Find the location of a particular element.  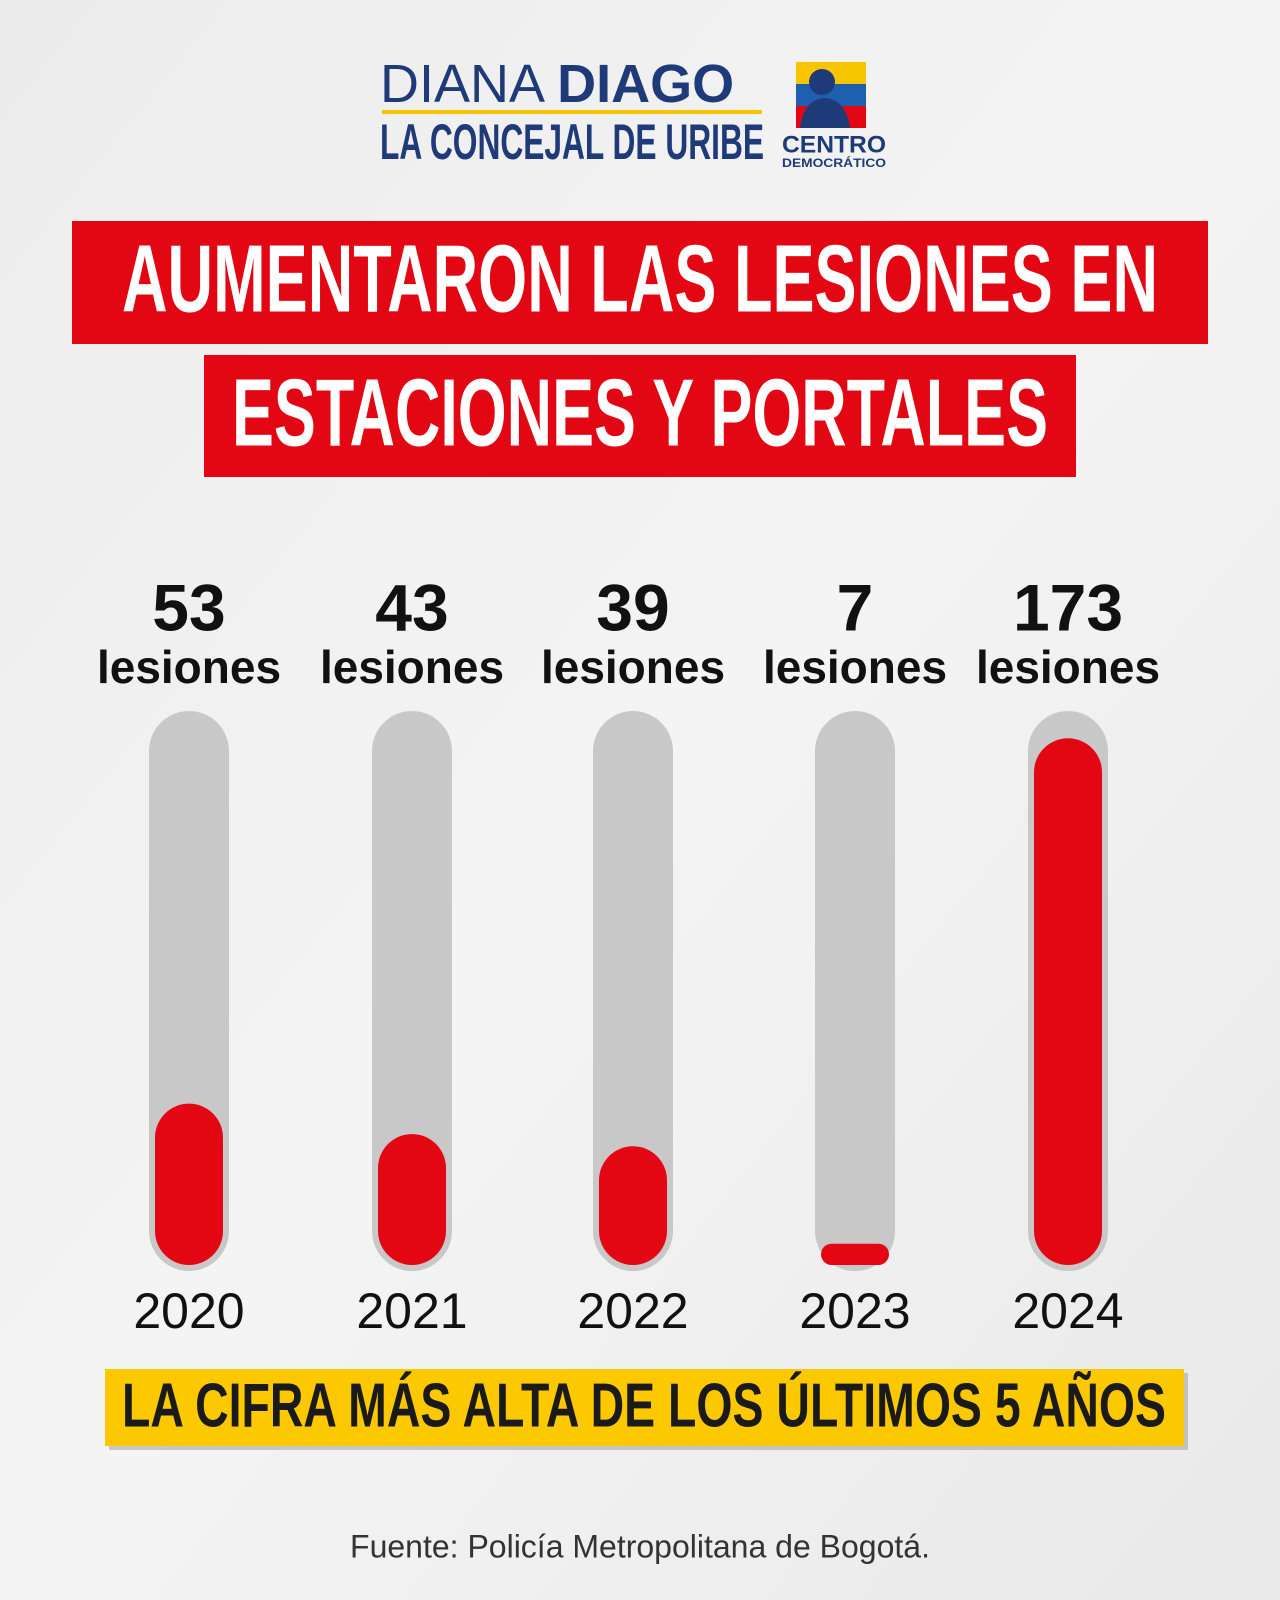

source: Fuente: Policía Metropolitana de Bogotá. is located at coordinates (640, 1546).